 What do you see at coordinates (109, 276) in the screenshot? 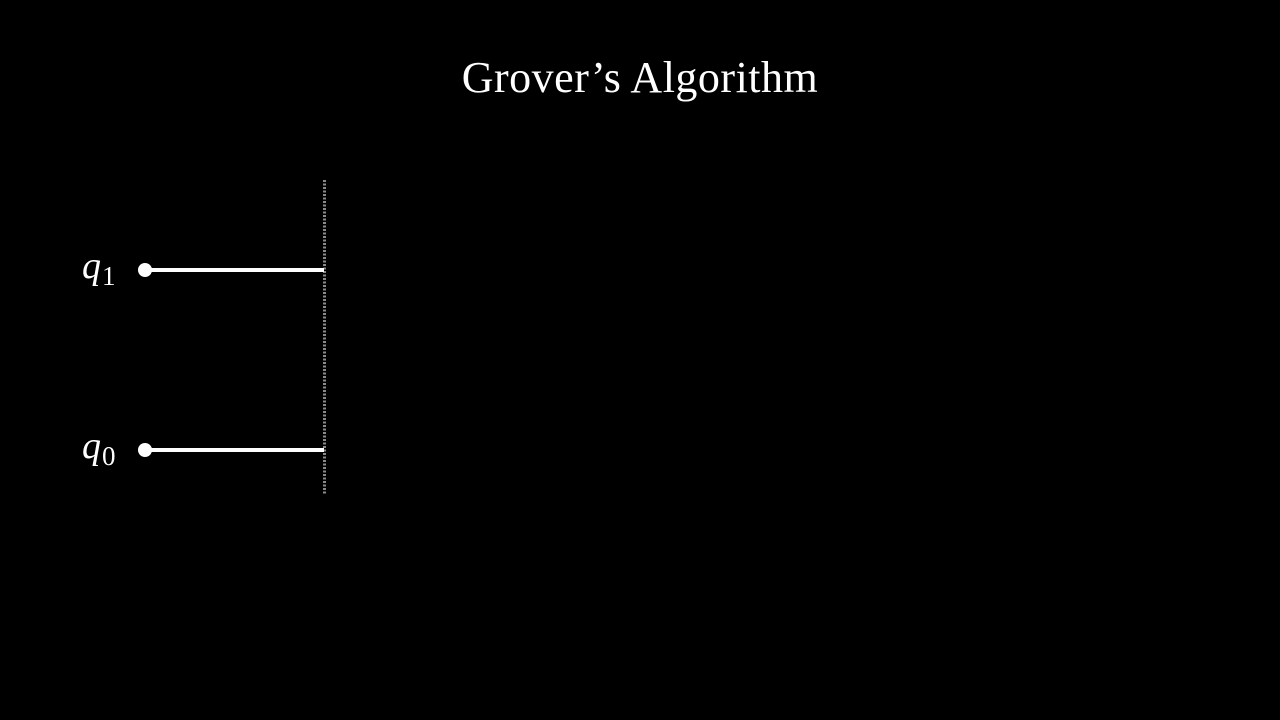
I see `qubit-index: 1` at bounding box center [109, 276].